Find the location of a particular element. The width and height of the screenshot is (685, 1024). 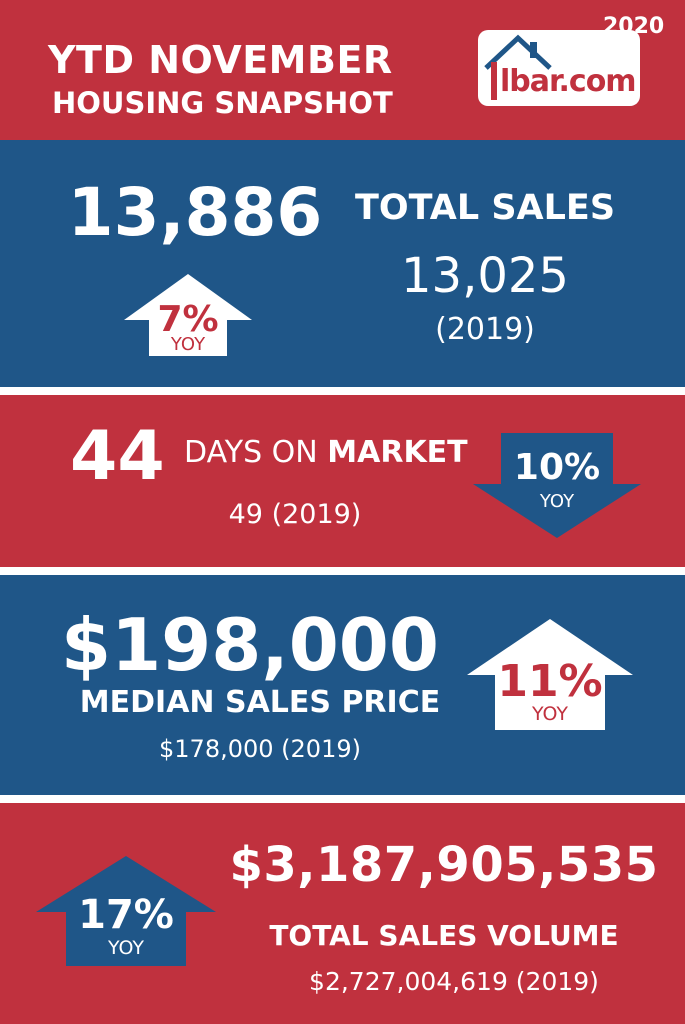

days-on-market-label-plain: DAYS ON is located at coordinates (256, 452).